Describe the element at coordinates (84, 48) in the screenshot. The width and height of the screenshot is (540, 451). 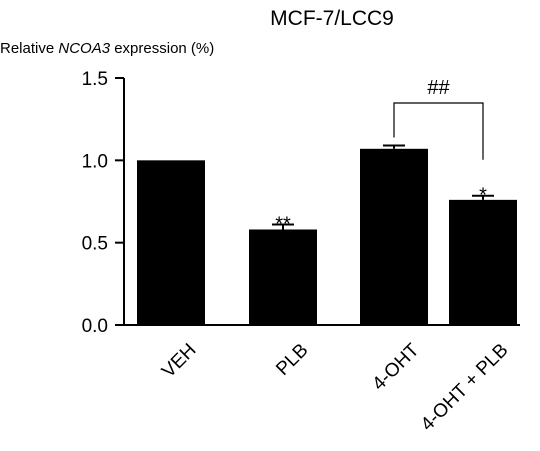
I see `y-axis-label-gene: NCOA3` at that location.